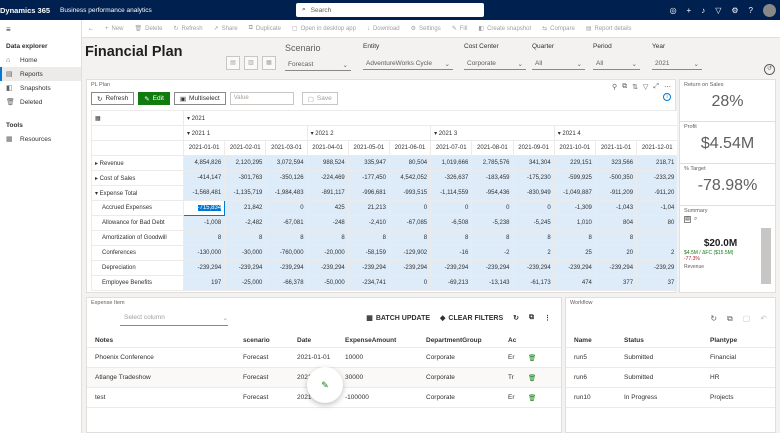 The image size is (780, 433). I want to click on filter-icon: ▽, so click(646, 87).